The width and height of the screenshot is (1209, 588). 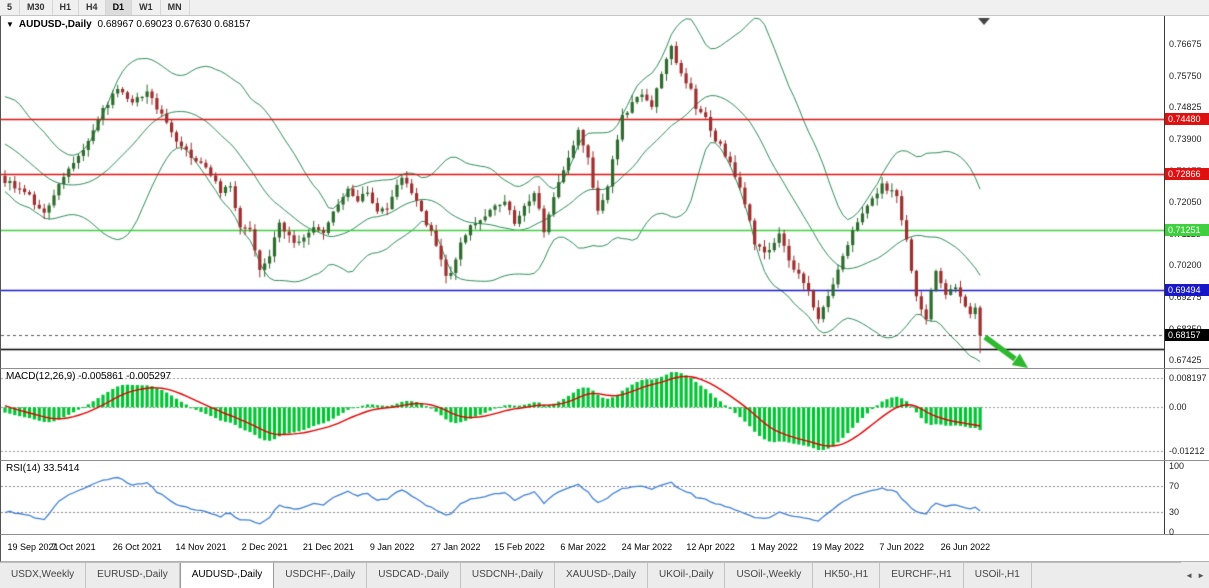 I want to click on time-axis-label: 1 May 2022, so click(x=774, y=547).